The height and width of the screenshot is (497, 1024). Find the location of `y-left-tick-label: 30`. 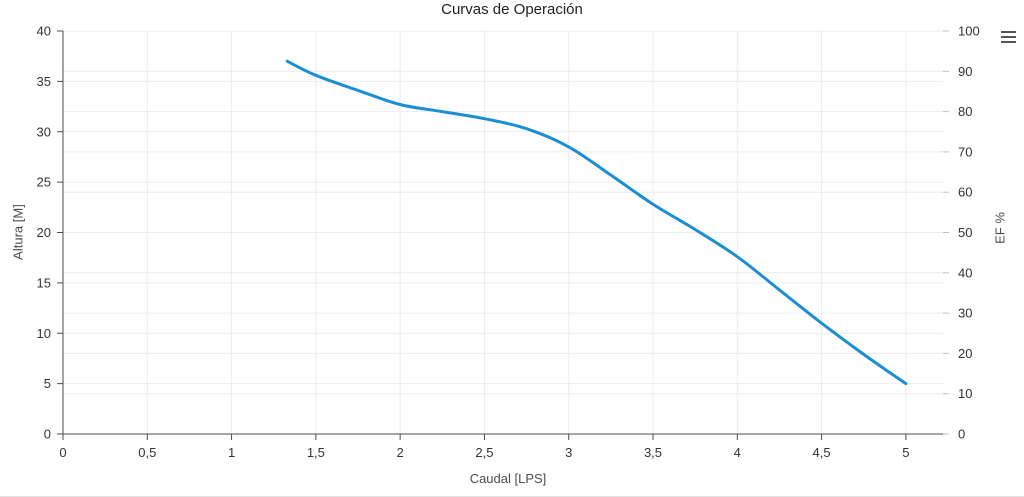

y-left-tick-label: 30 is located at coordinates (44, 131).